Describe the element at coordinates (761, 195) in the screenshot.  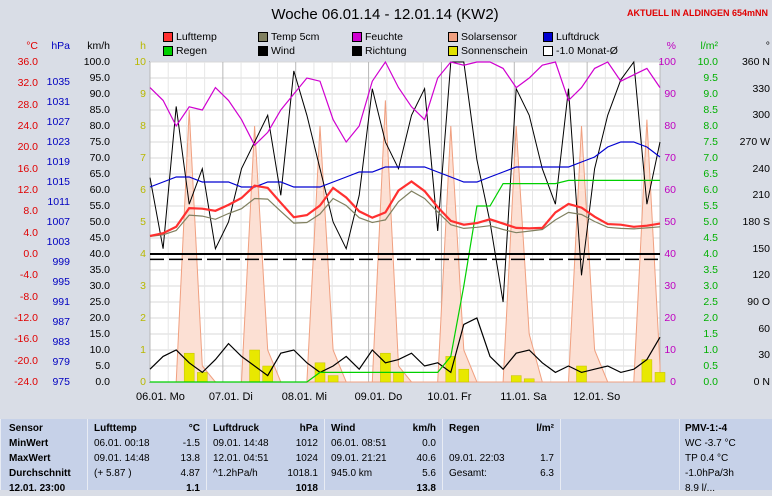
I see `axis-tick-direction: 210` at that location.